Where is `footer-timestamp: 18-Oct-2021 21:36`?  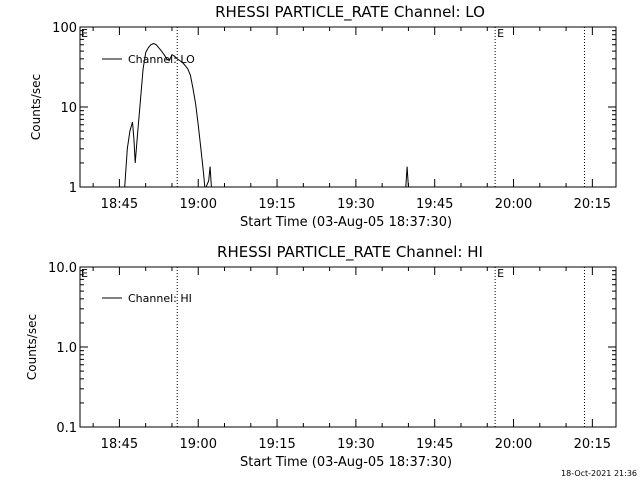
footer-timestamp: 18-Oct-2021 21:36 is located at coordinates (599, 473).